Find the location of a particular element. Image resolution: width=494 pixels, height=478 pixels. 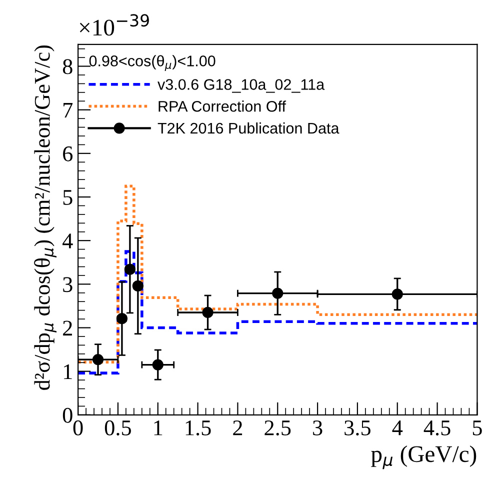

y-tick-label: 4 is located at coordinates (67, 241).